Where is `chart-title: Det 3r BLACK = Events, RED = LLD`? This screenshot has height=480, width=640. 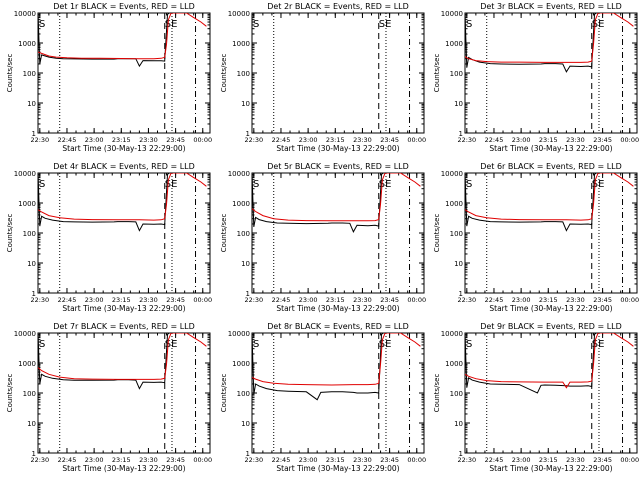
chart-title: Det 3r BLACK = Events, RED = LLD is located at coordinates (551, 6).